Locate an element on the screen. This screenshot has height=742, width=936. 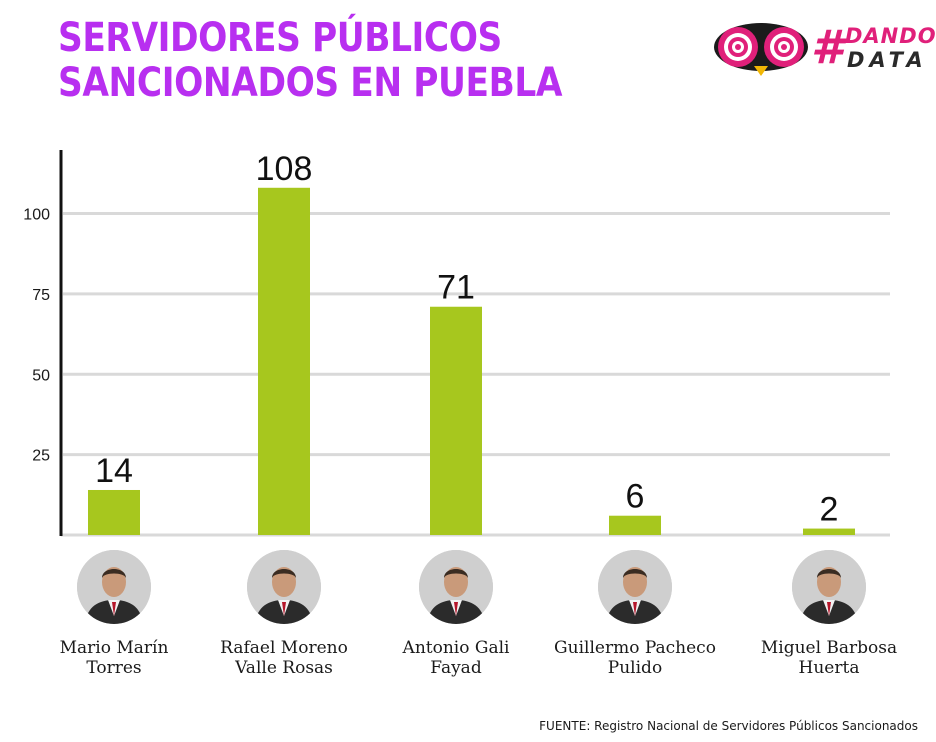
category-label: Miguel Barbosa Huerta is located at coordinates (829, 658).